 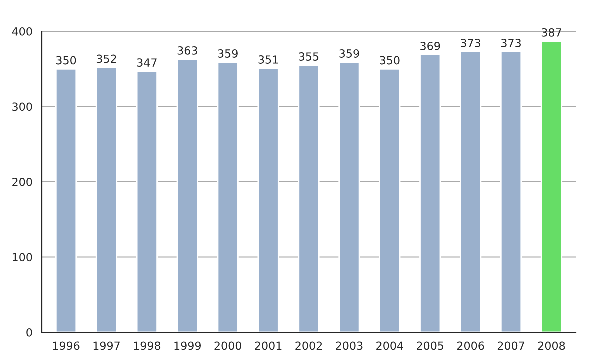 What do you see at coordinates (390, 346) in the screenshot?
I see `x-tick-label: 2004` at bounding box center [390, 346].